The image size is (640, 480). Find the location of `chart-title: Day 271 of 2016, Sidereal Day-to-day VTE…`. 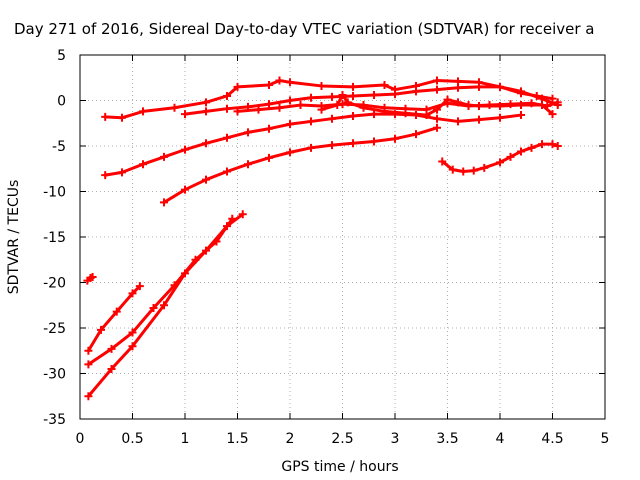

chart-title: Day 271 of 2016, Sidereal Day-to-day VTE… is located at coordinates (304, 29).